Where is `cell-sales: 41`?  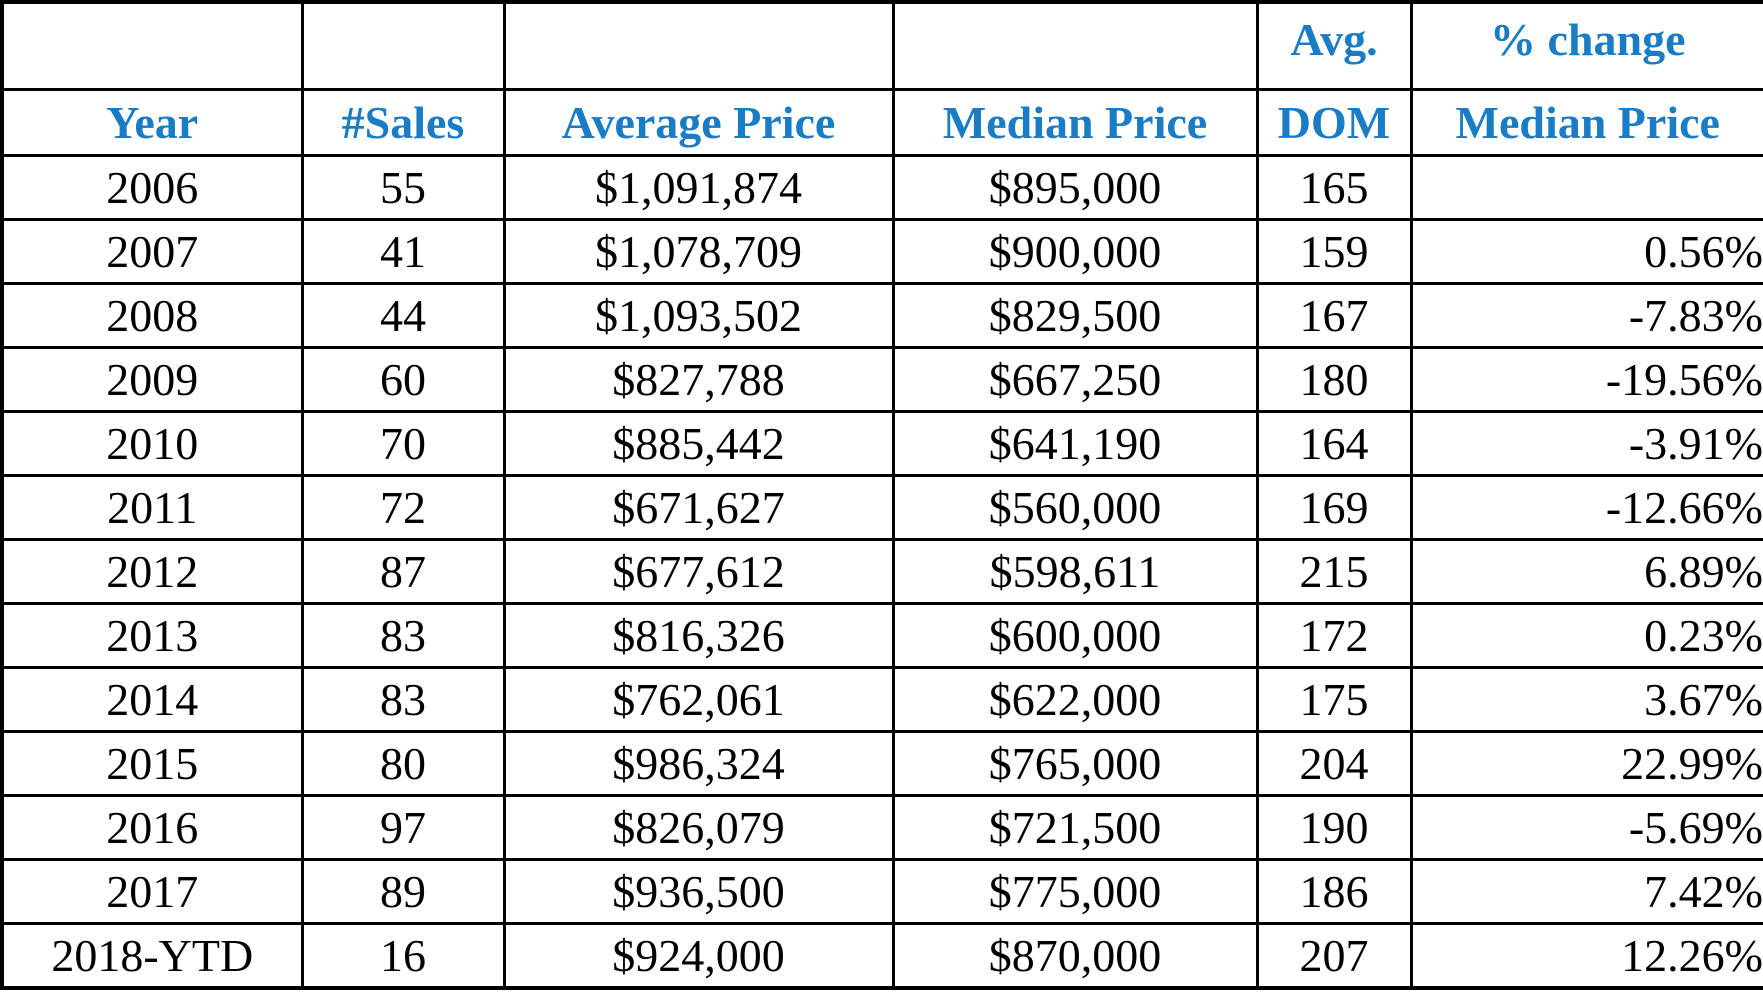 cell-sales: 41 is located at coordinates (403, 251).